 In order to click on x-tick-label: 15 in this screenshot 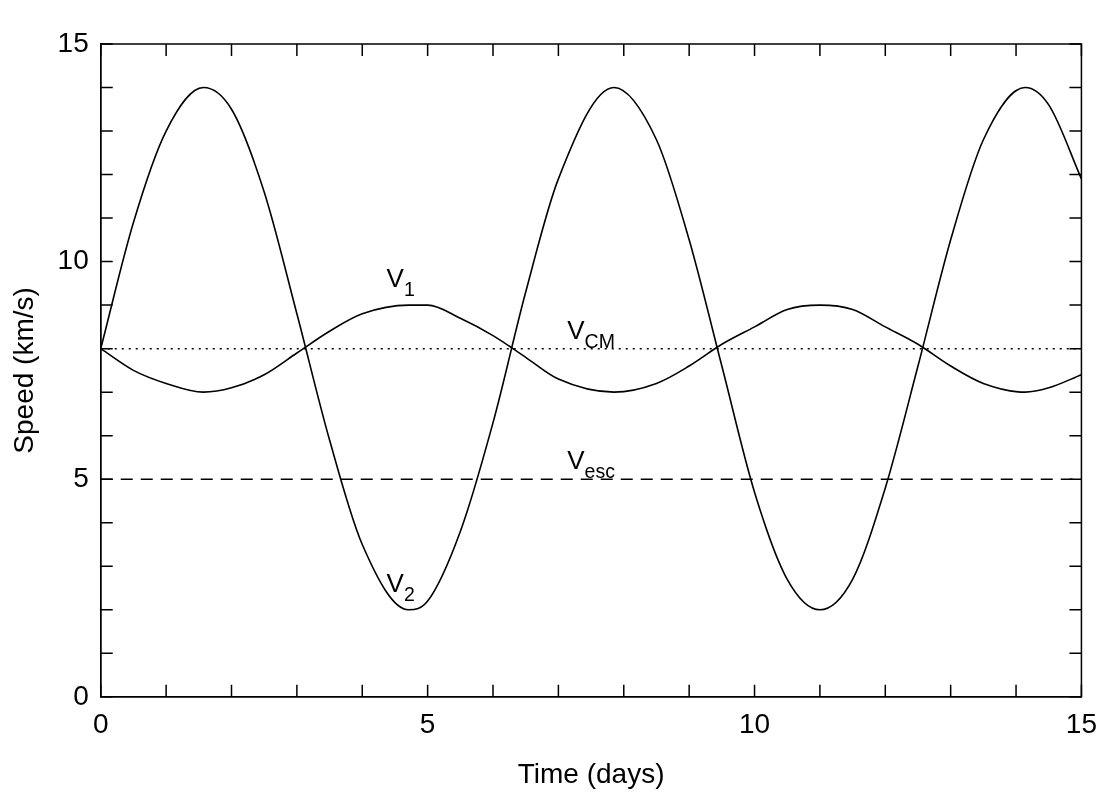, I will do `click(1081, 724)`.